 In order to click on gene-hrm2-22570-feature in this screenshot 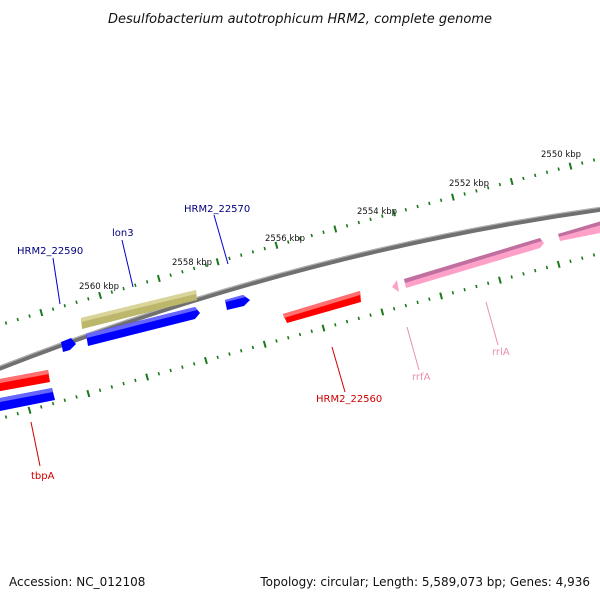, I will do `click(237, 302)`.